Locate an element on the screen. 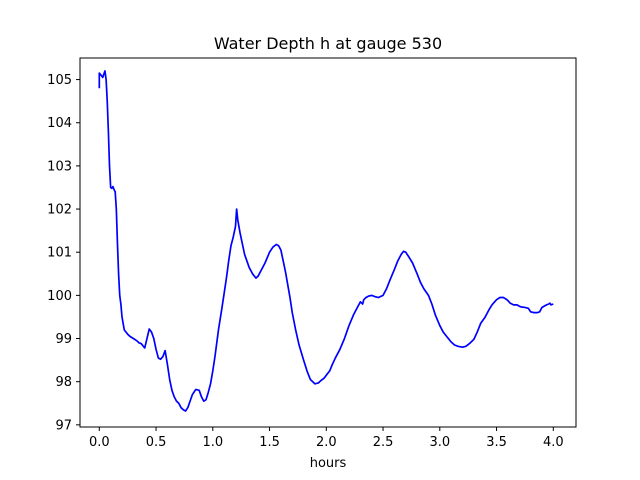  y-tick-label: 105 is located at coordinates (59, 80).